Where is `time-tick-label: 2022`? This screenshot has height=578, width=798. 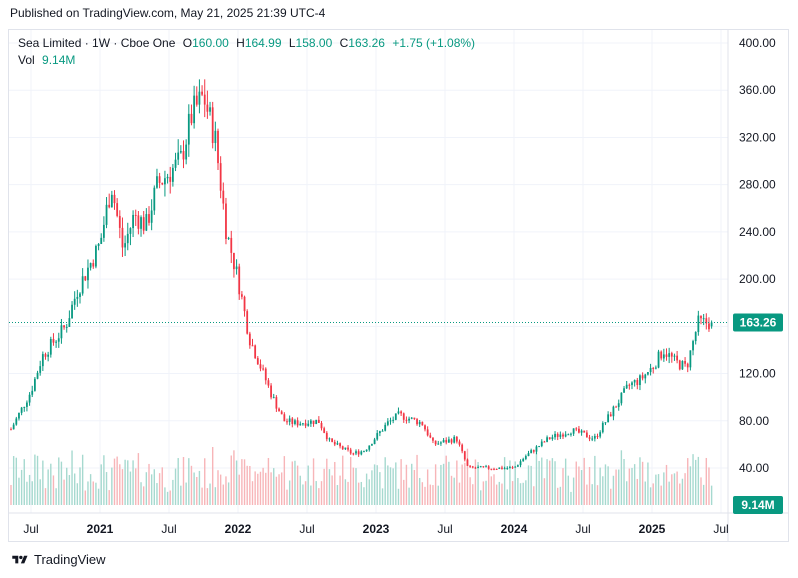
time-tick-label: 2022 is located at coordinates (238, 529).